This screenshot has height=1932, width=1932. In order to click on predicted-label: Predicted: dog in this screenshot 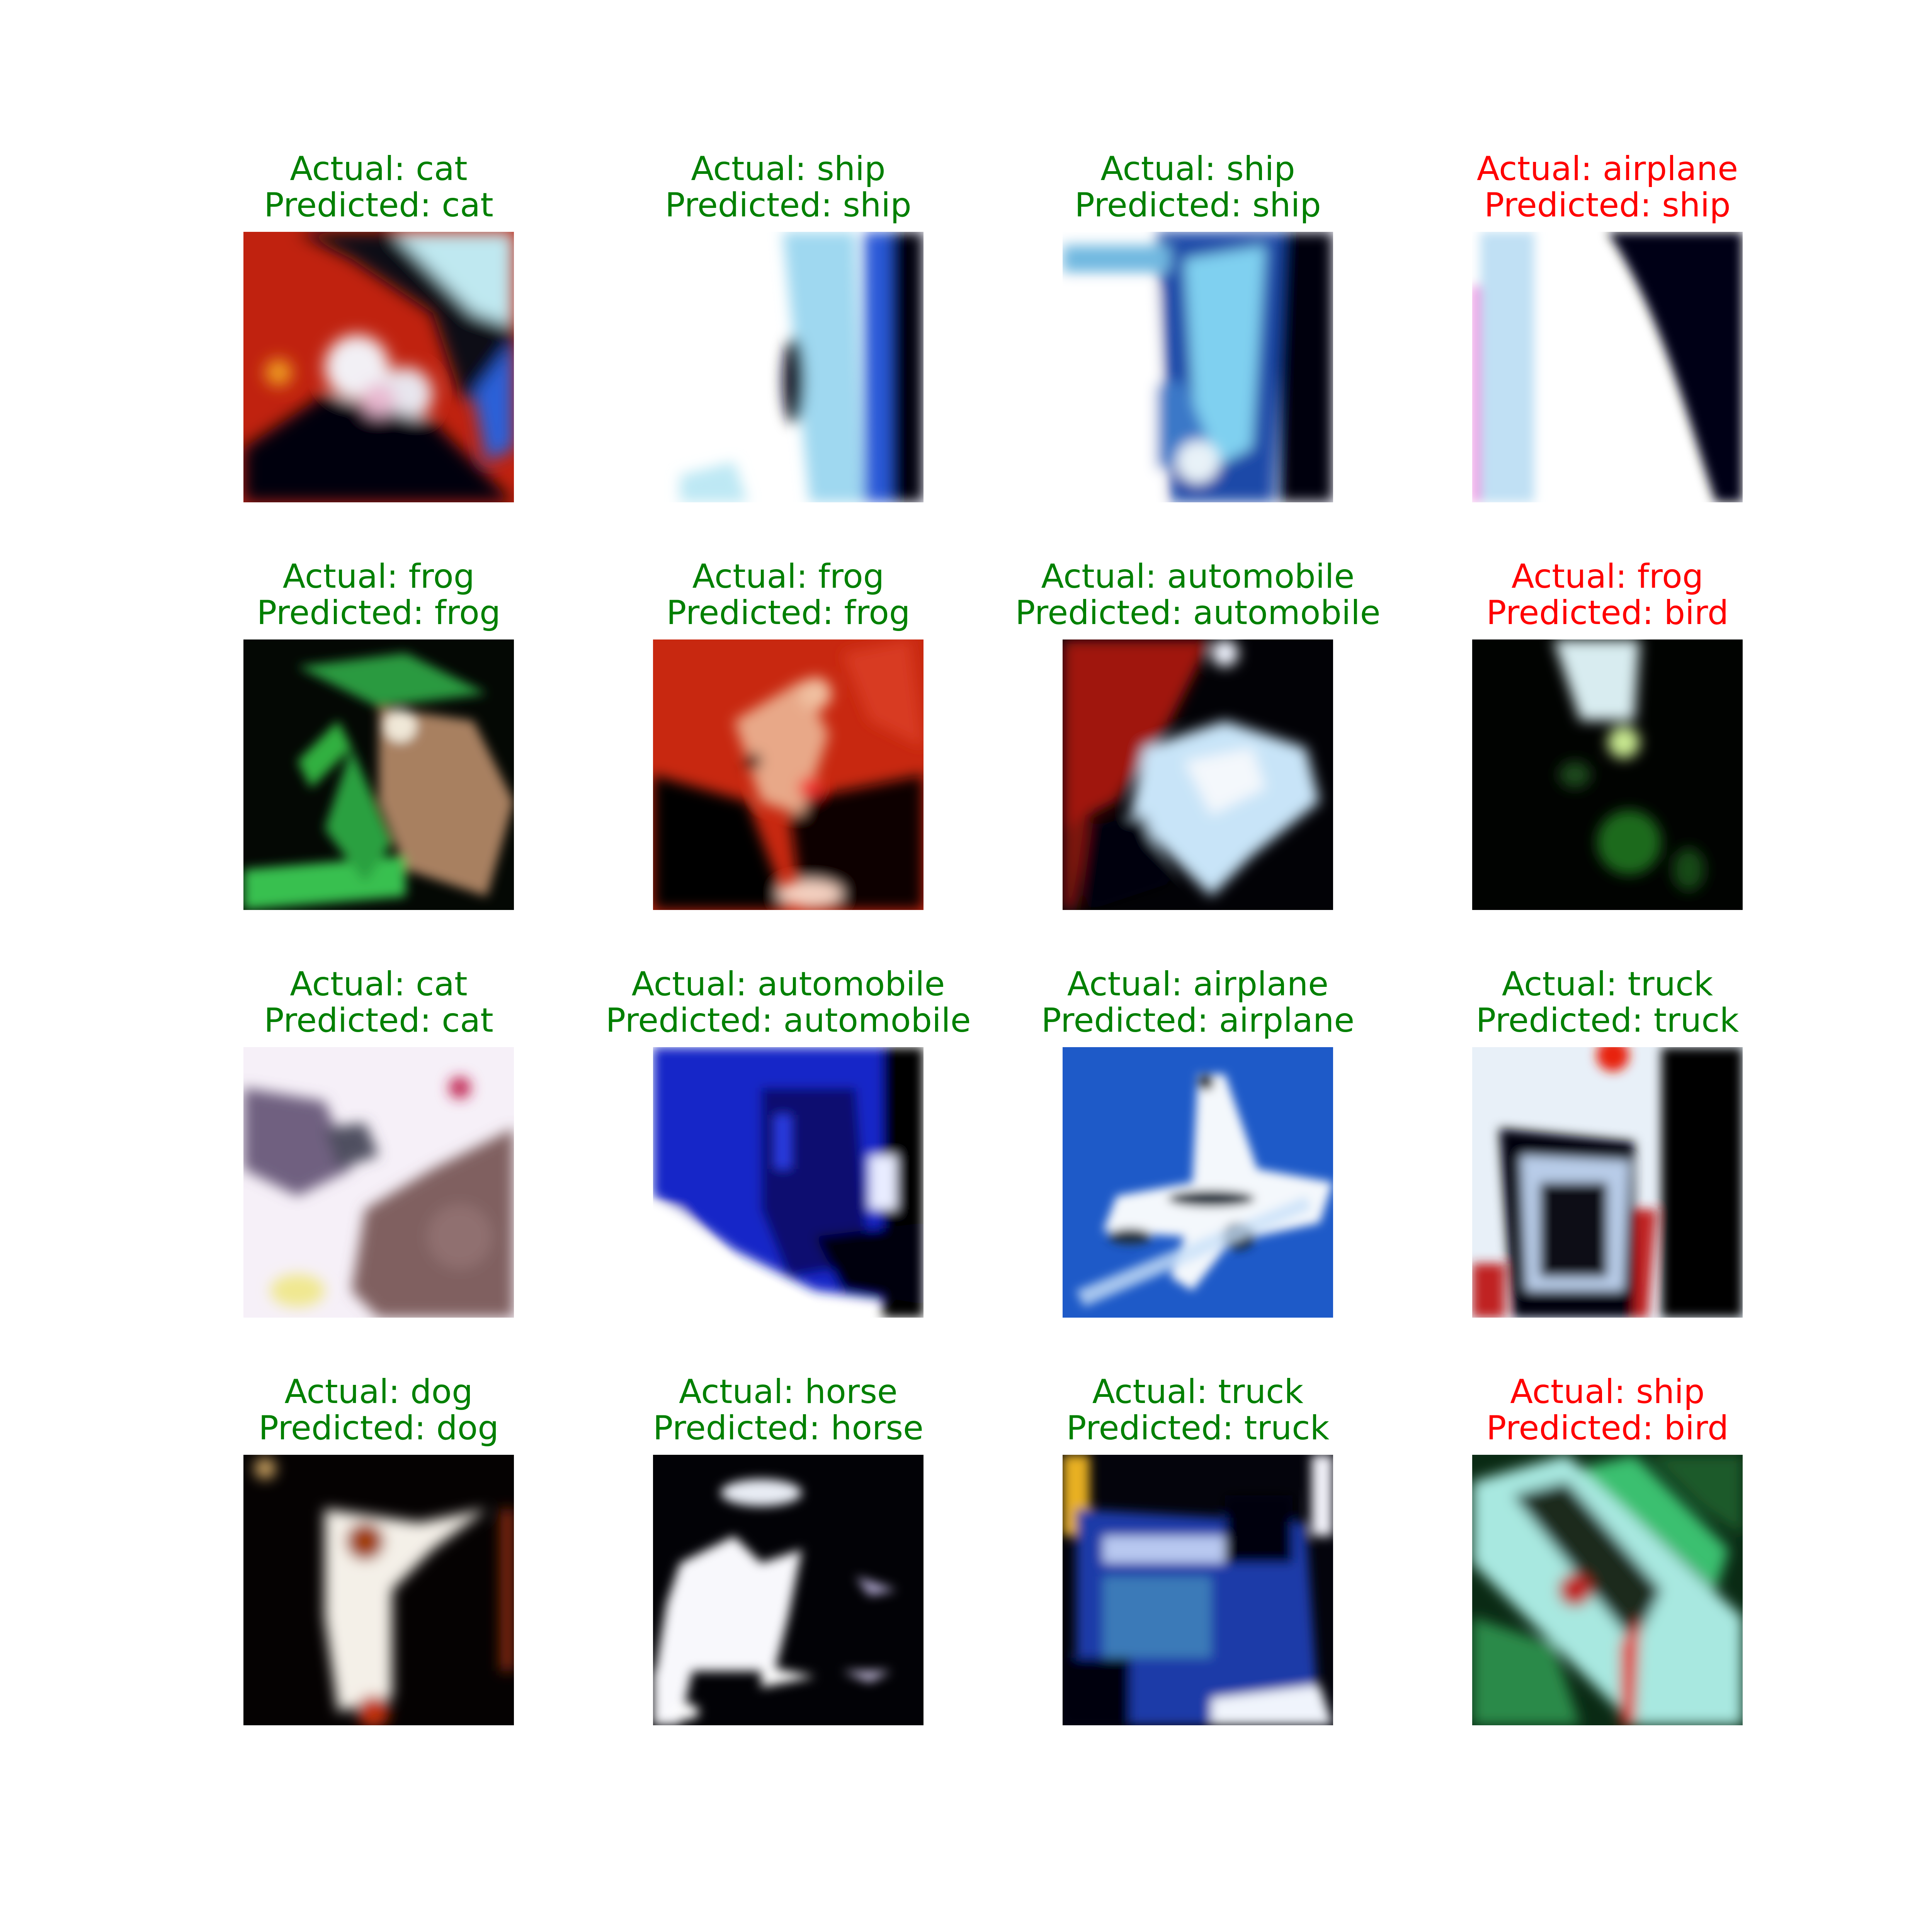, I will do `click(379, 1428)`.